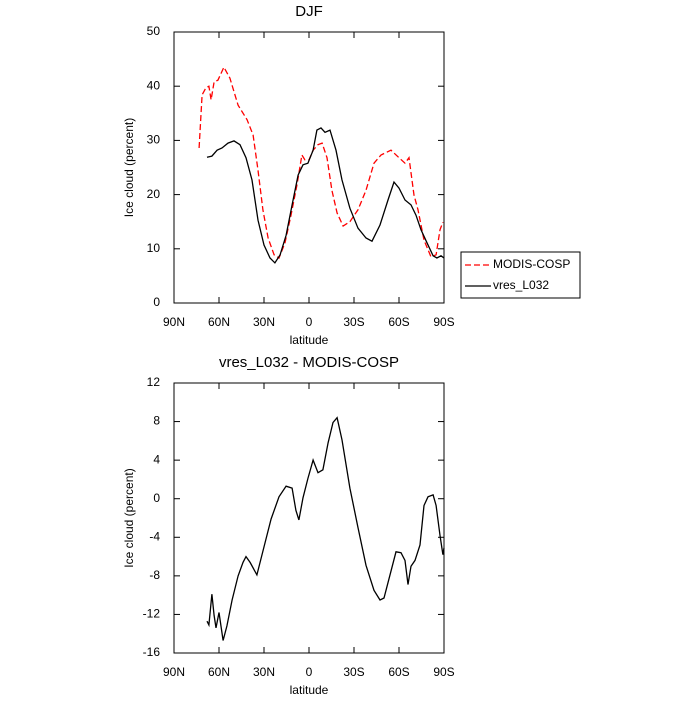 Image resolution: width=700 pixels, height=705 pixels. What do you see at coordinates (156, 421) in the screenshot?
I see `y-tick-label: 8` at bounding box center [156, 421].